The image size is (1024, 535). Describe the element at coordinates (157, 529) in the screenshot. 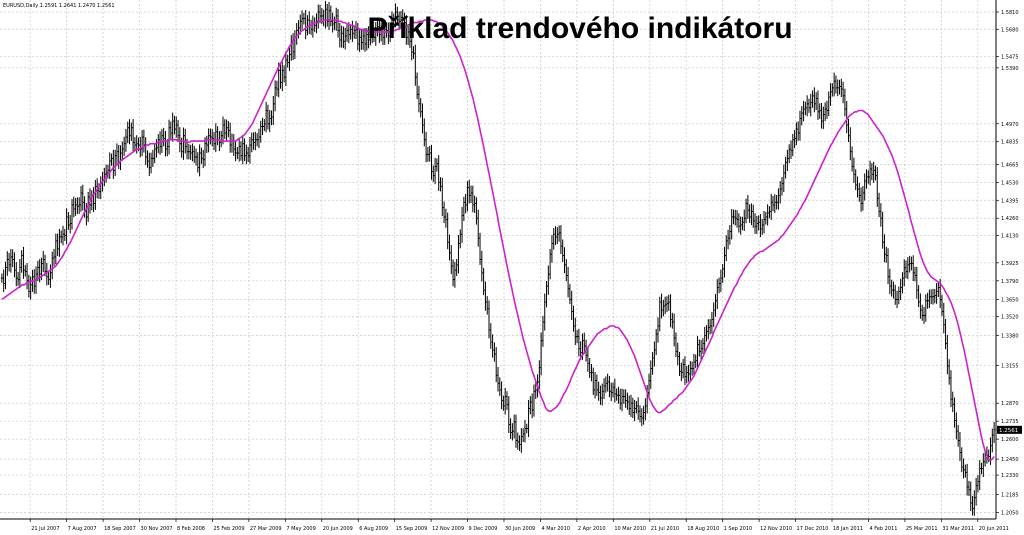

I see `x-tick-label: 30 Nov 2007` at that location.